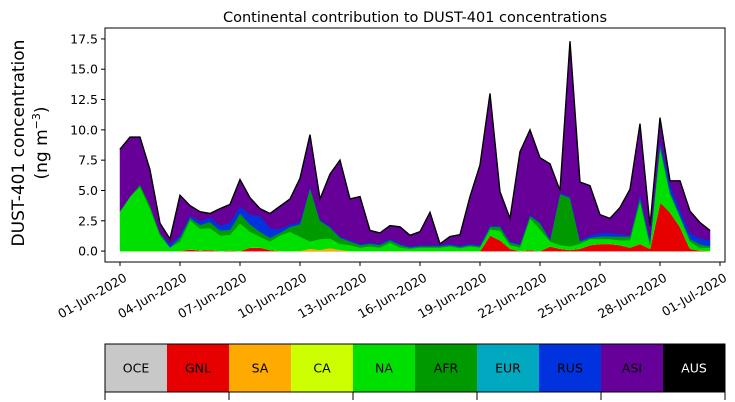 Image resolution: width=735 pixels, height=402 pixels. I want to click on y-tick-label: 5.0, so click(88, 190).